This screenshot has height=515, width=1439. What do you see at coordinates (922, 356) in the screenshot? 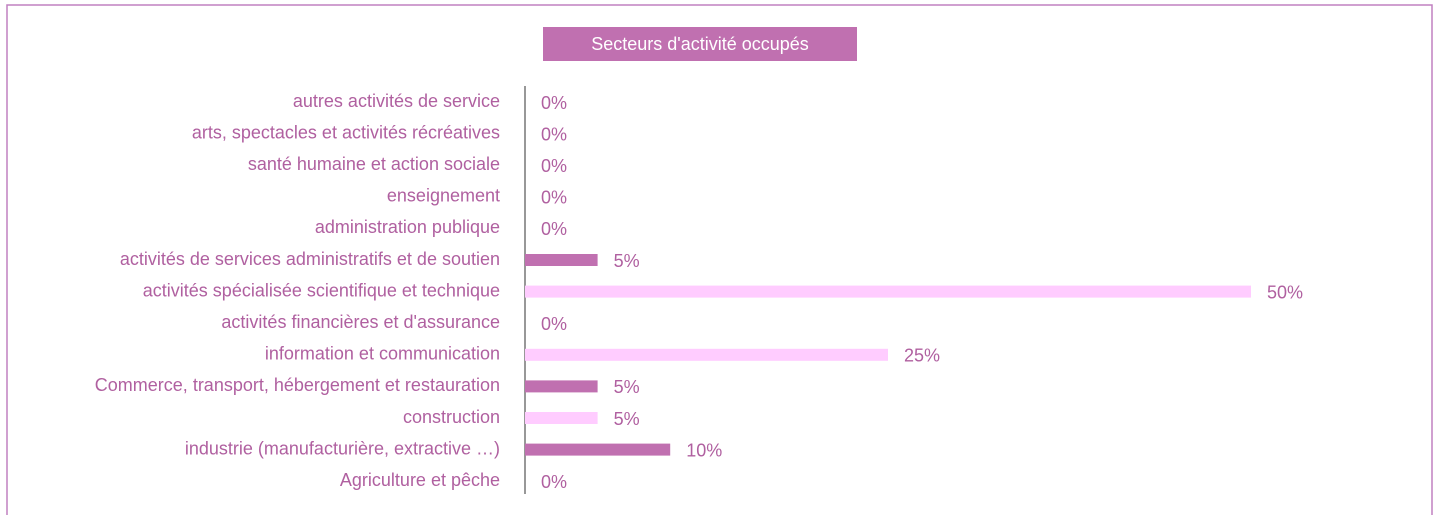
I see `value-label: 25%` at bounding box center [922, 356].